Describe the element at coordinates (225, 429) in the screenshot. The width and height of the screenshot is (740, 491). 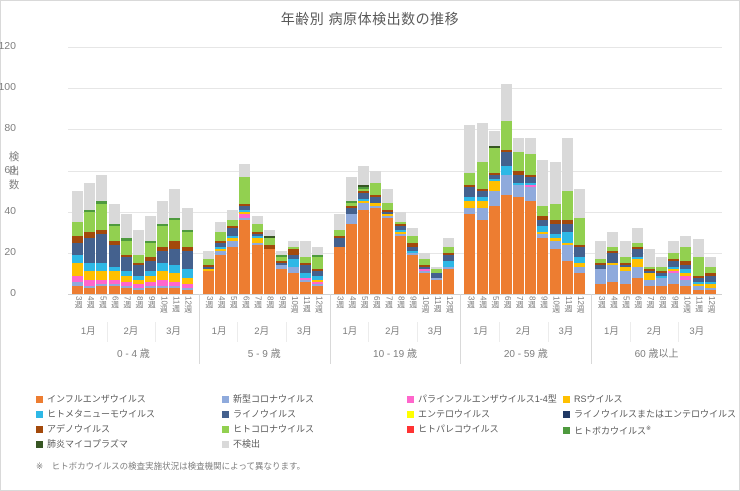
I see `legend-color-swatch` at that location.